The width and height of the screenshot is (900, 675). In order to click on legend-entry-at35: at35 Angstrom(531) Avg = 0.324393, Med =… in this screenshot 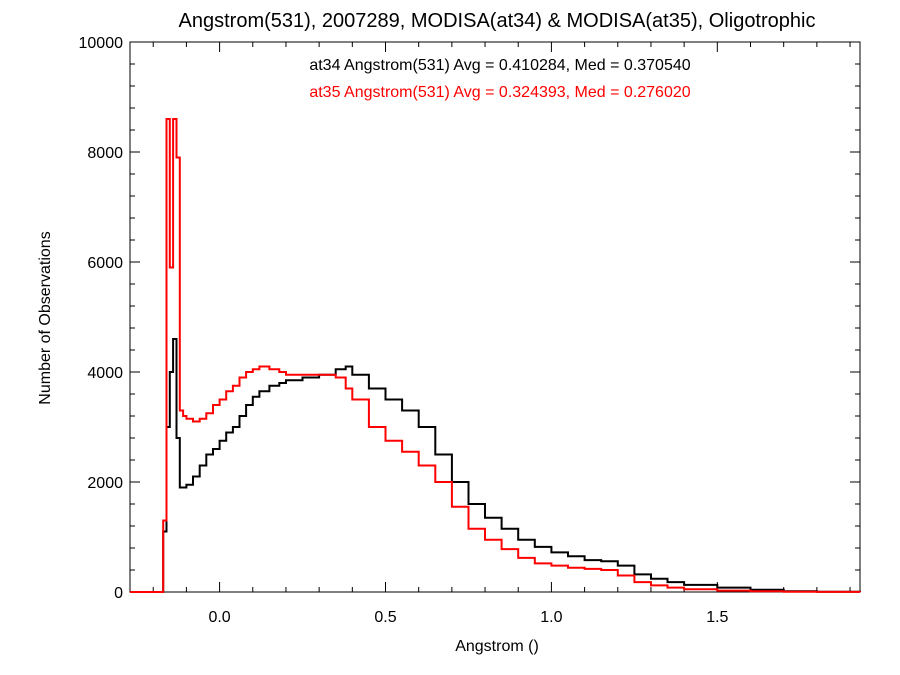, I will do `click(499, 92)`.